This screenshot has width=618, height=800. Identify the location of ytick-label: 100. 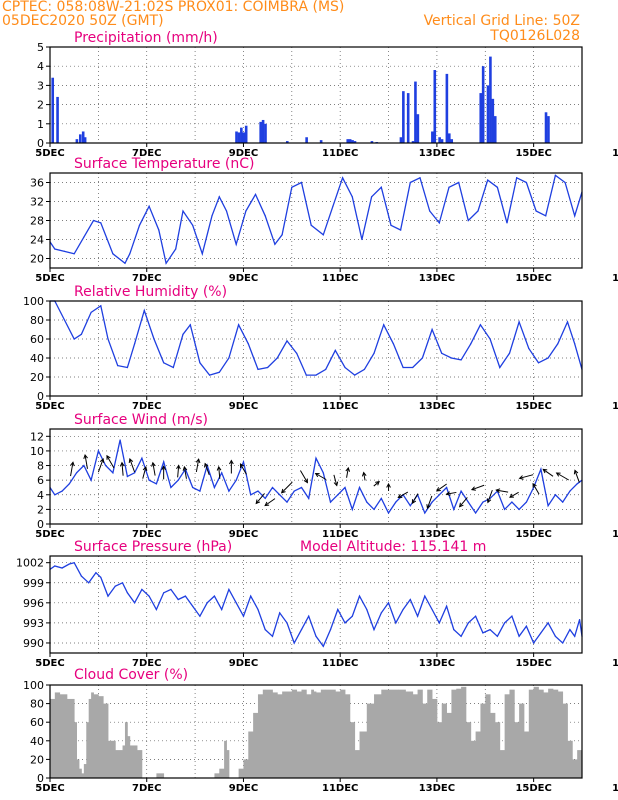
(33, 685).